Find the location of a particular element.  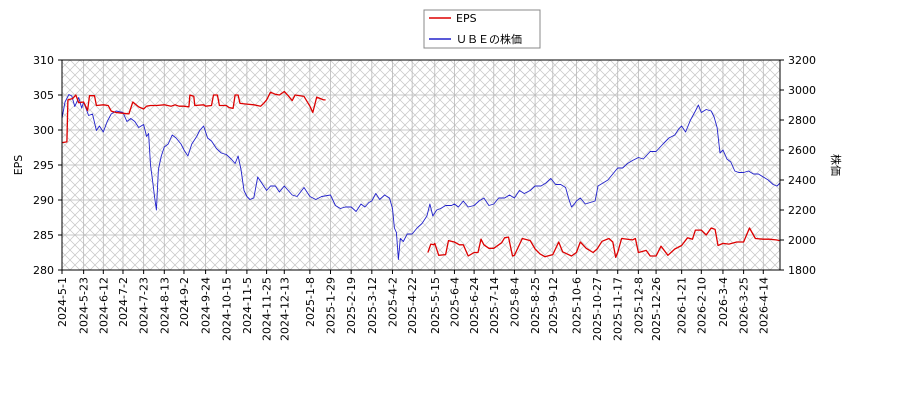

y-axis-label-left: EPS is located at coordinates (18, 165).